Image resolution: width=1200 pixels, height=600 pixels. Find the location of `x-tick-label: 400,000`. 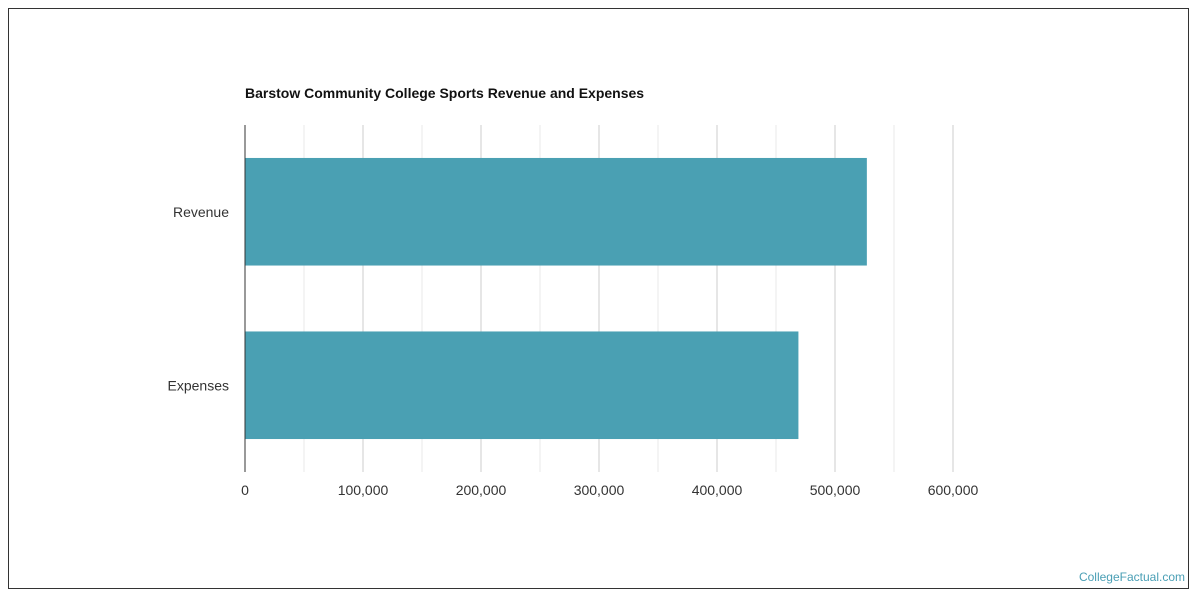

x-tick-label: 400,000 is located at coordinates (717, 490).